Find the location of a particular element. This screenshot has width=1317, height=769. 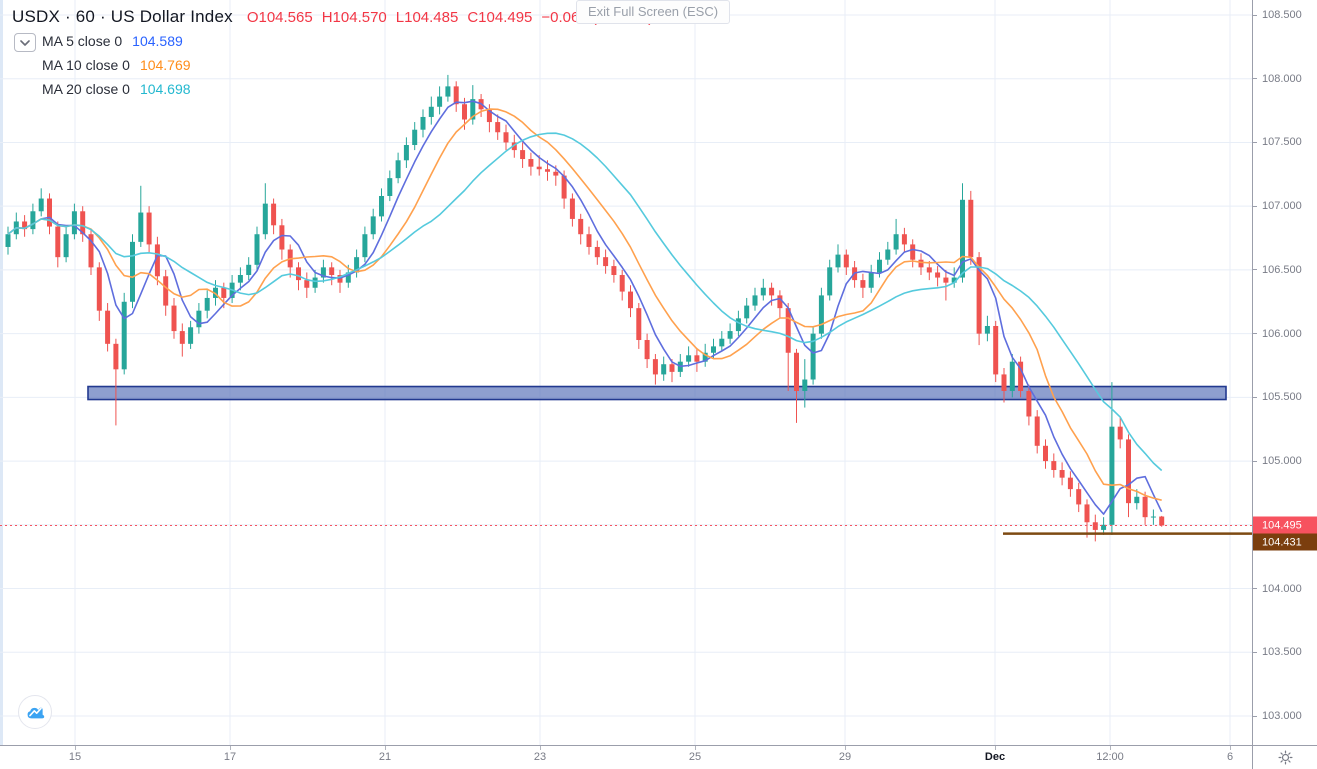

gear-icon is located at coordinates (1285, 757).